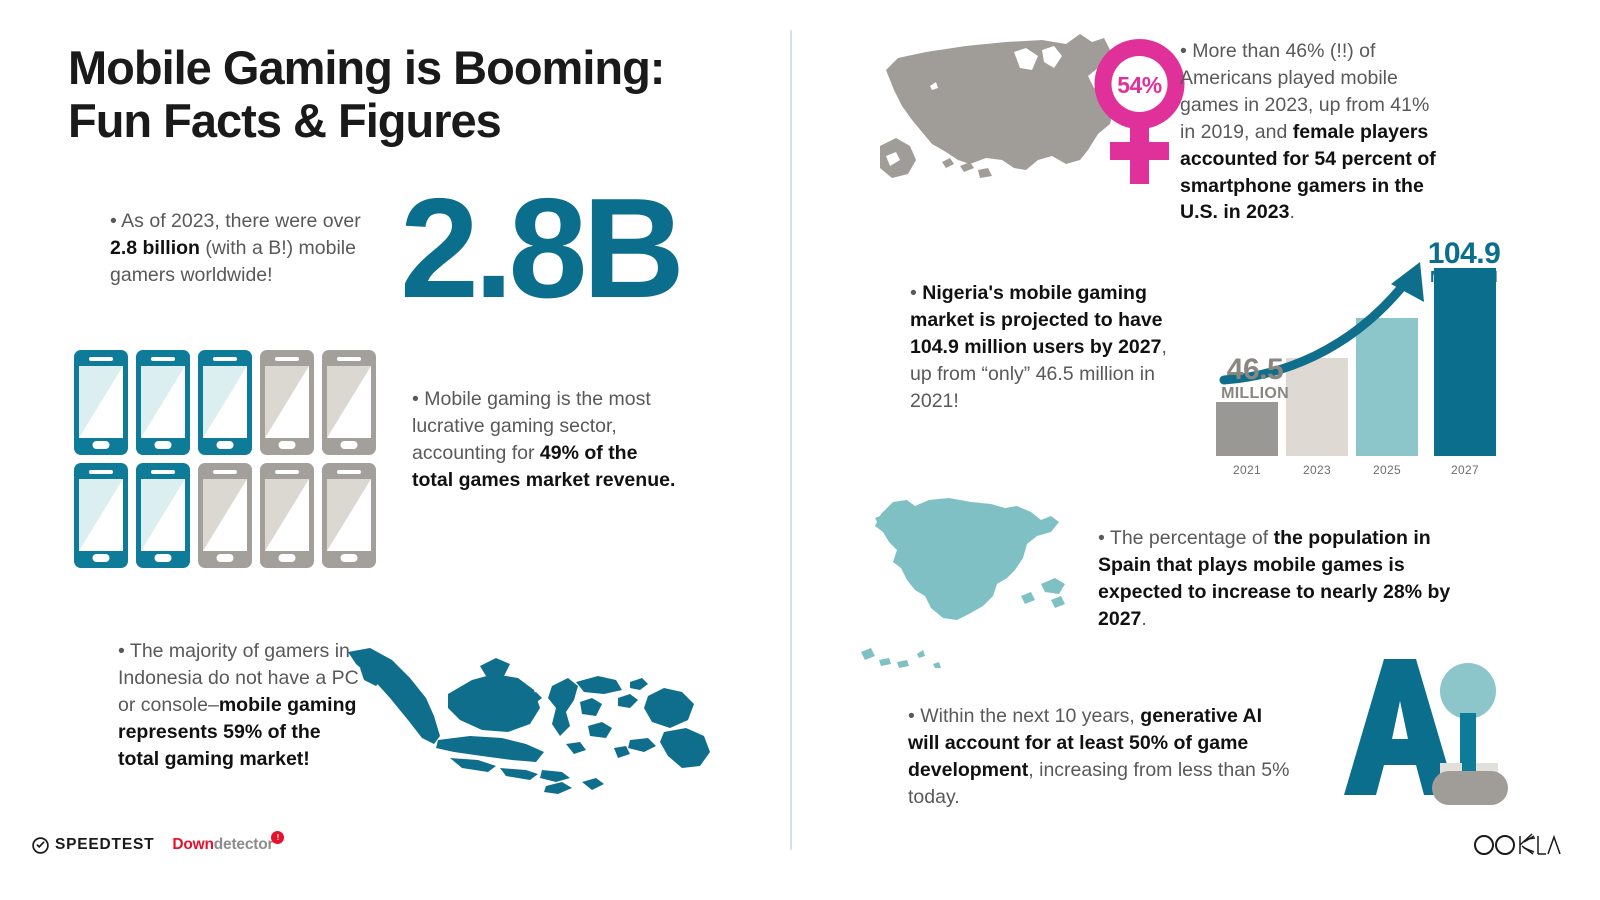 The image size is (1600, 900). What do you see at coordinates (1099, 783) in the screenshot?
I see `fact-ai-post: , increasing from less than 5% today.` at bounding box center [1099, 783].